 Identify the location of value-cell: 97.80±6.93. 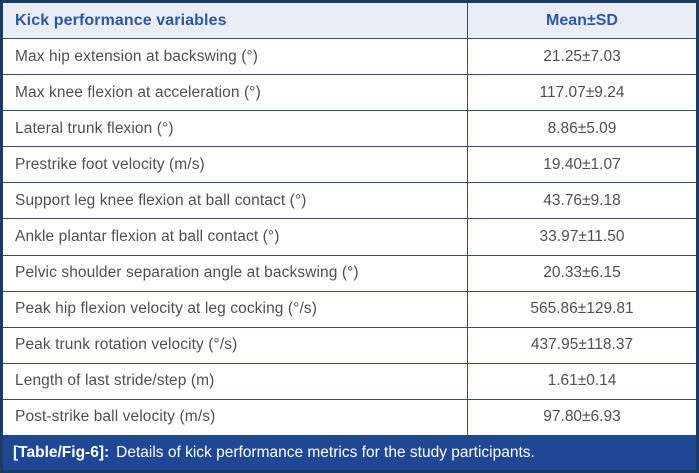
(581, 417).